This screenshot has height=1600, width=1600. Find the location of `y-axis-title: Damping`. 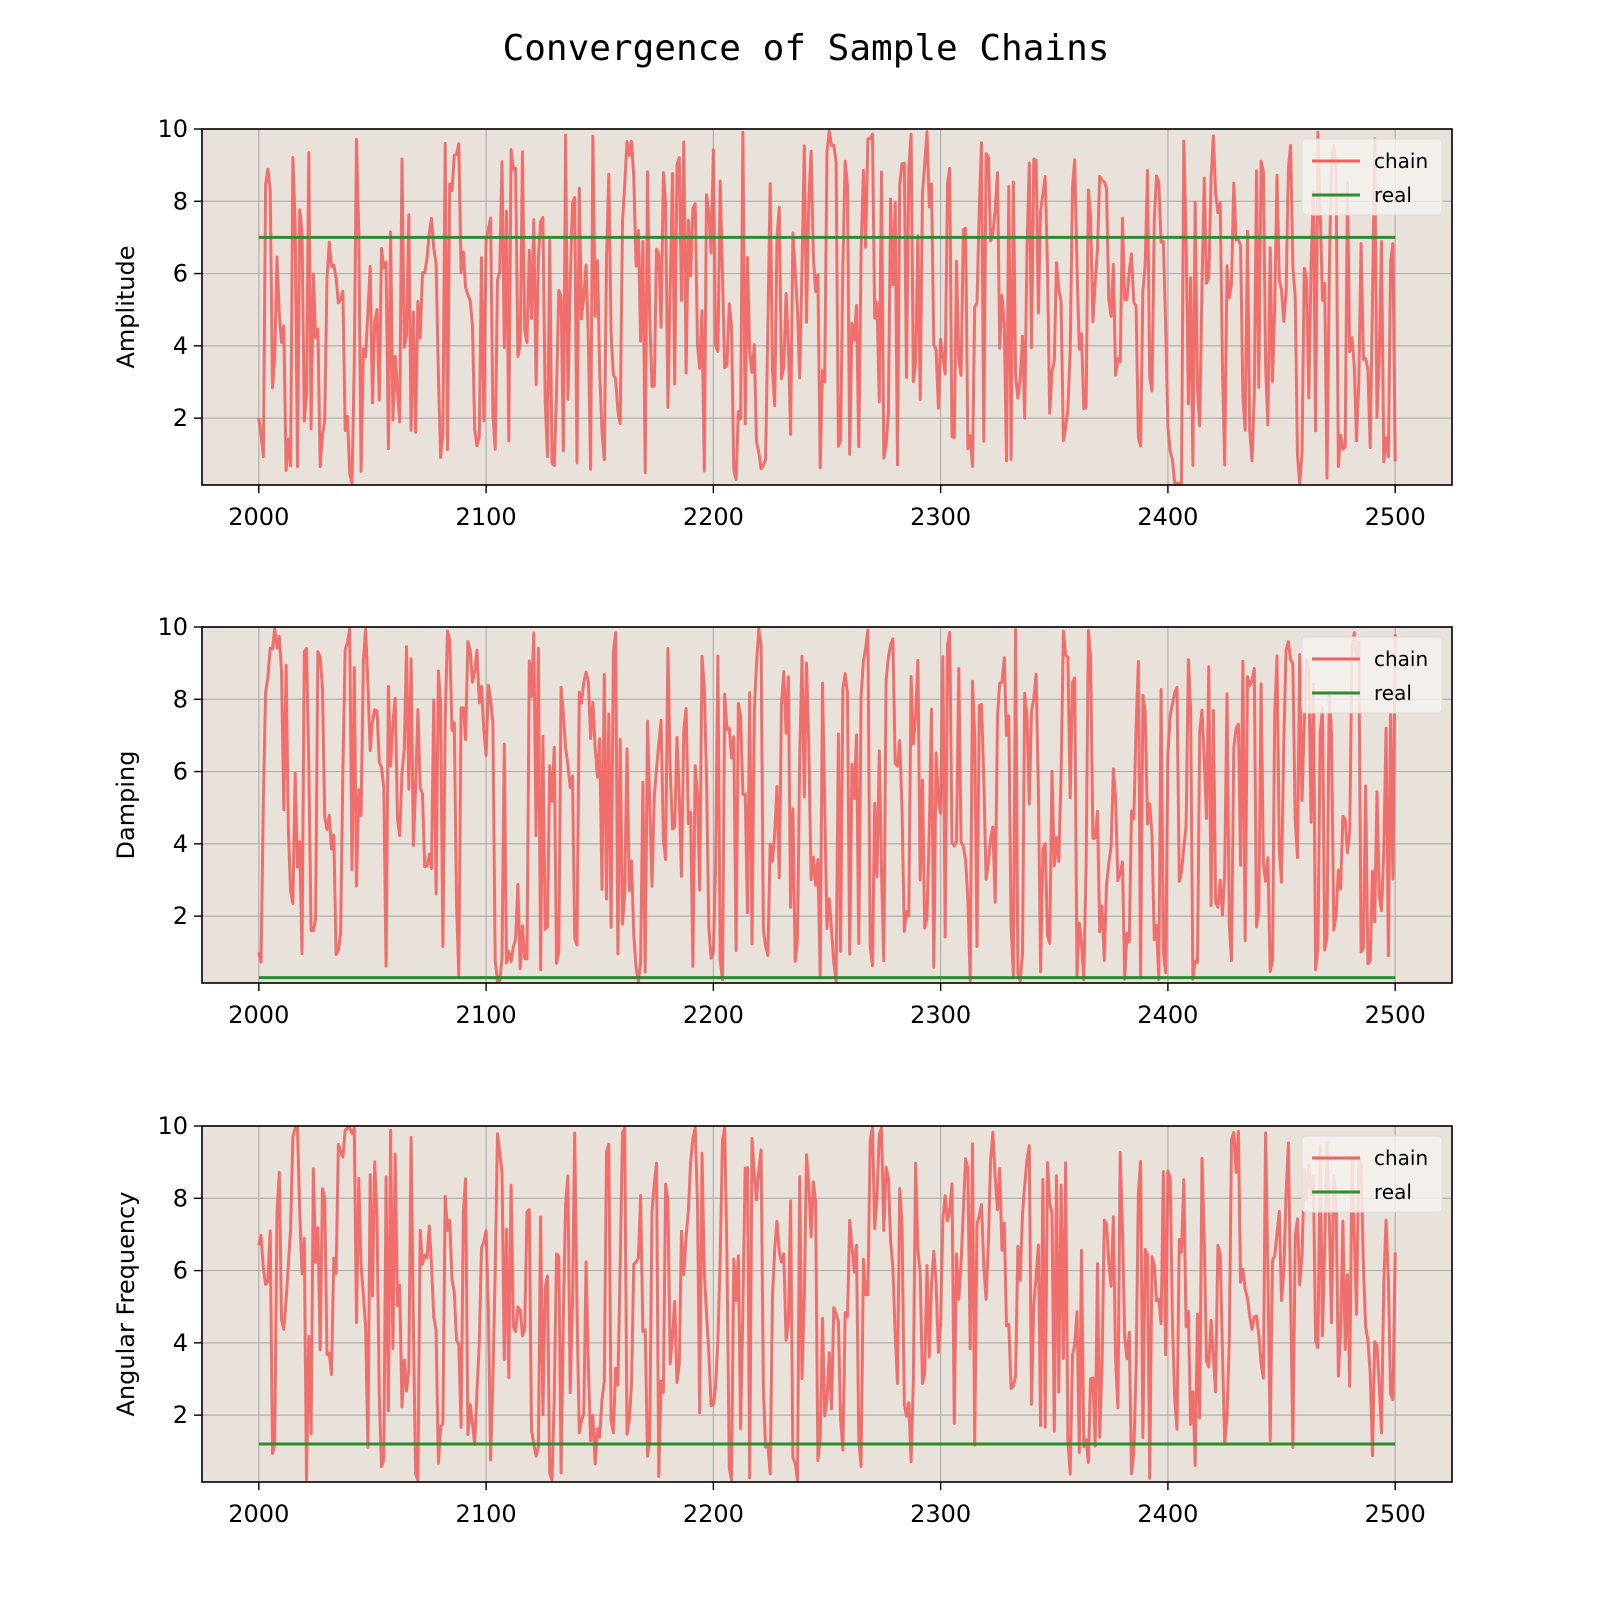

y-axis-title: Damping is located at coordinates (126, 805).